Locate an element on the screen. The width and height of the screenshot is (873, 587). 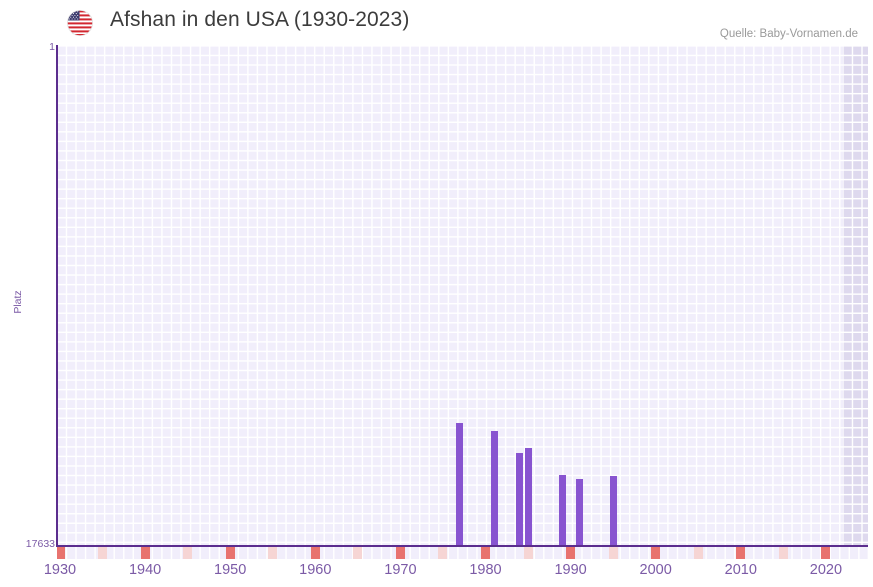
x-axis-tick-label: 2010 is located at coordinates (740, 570).